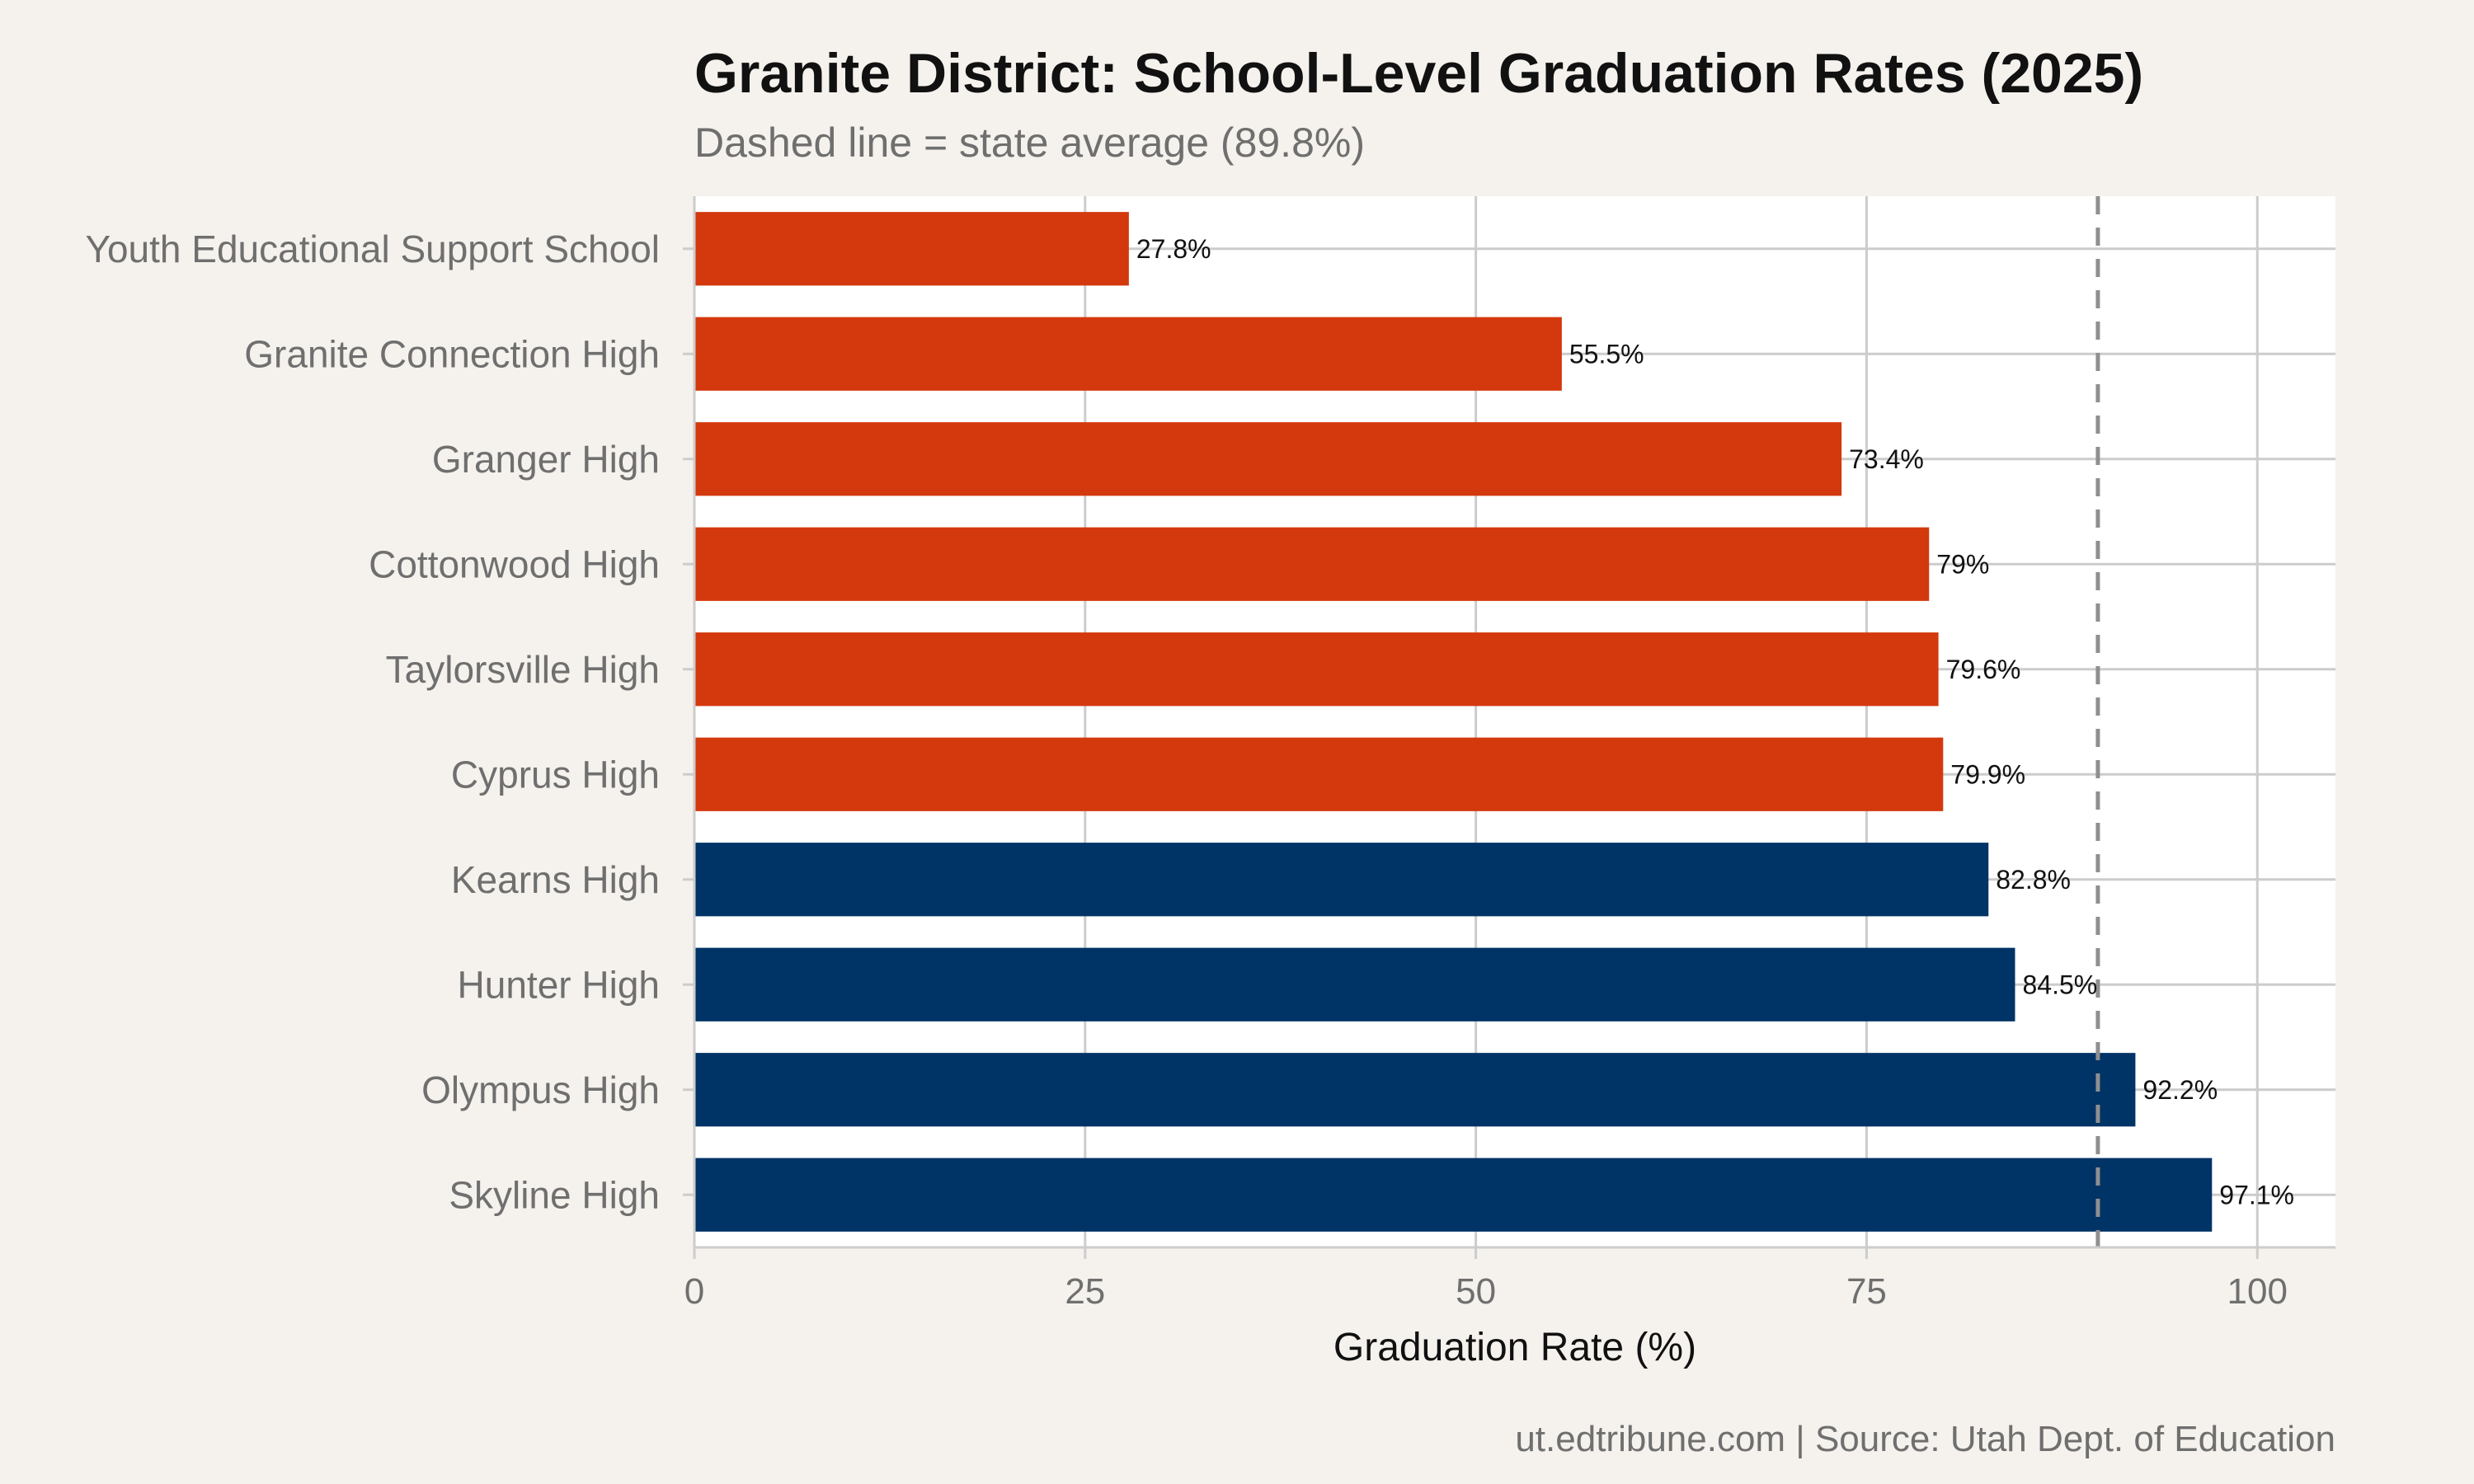  Describe the element at coordinates (1476, 1291) in the screenshot. I see `x-tick-label: 50` at that location.